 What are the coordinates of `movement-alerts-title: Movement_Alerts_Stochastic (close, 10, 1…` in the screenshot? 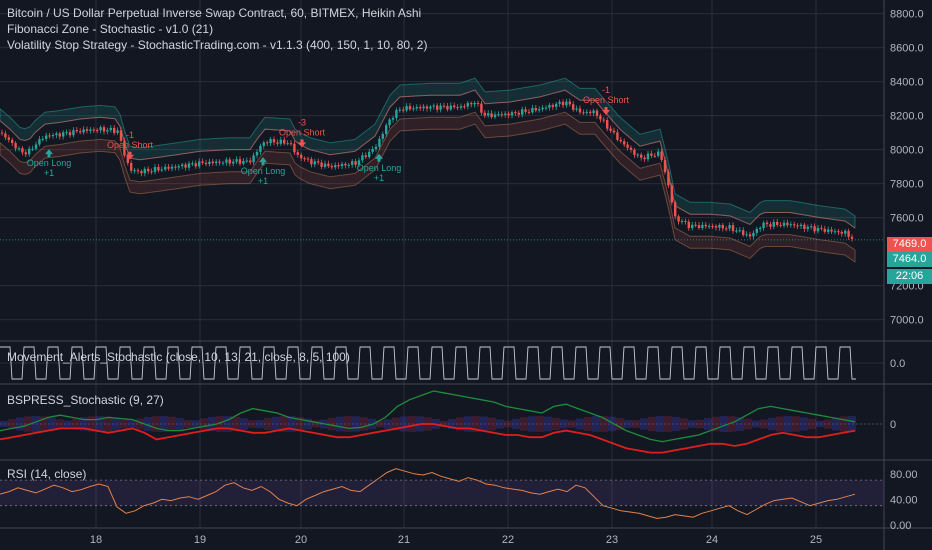 It's located at (178, 357).